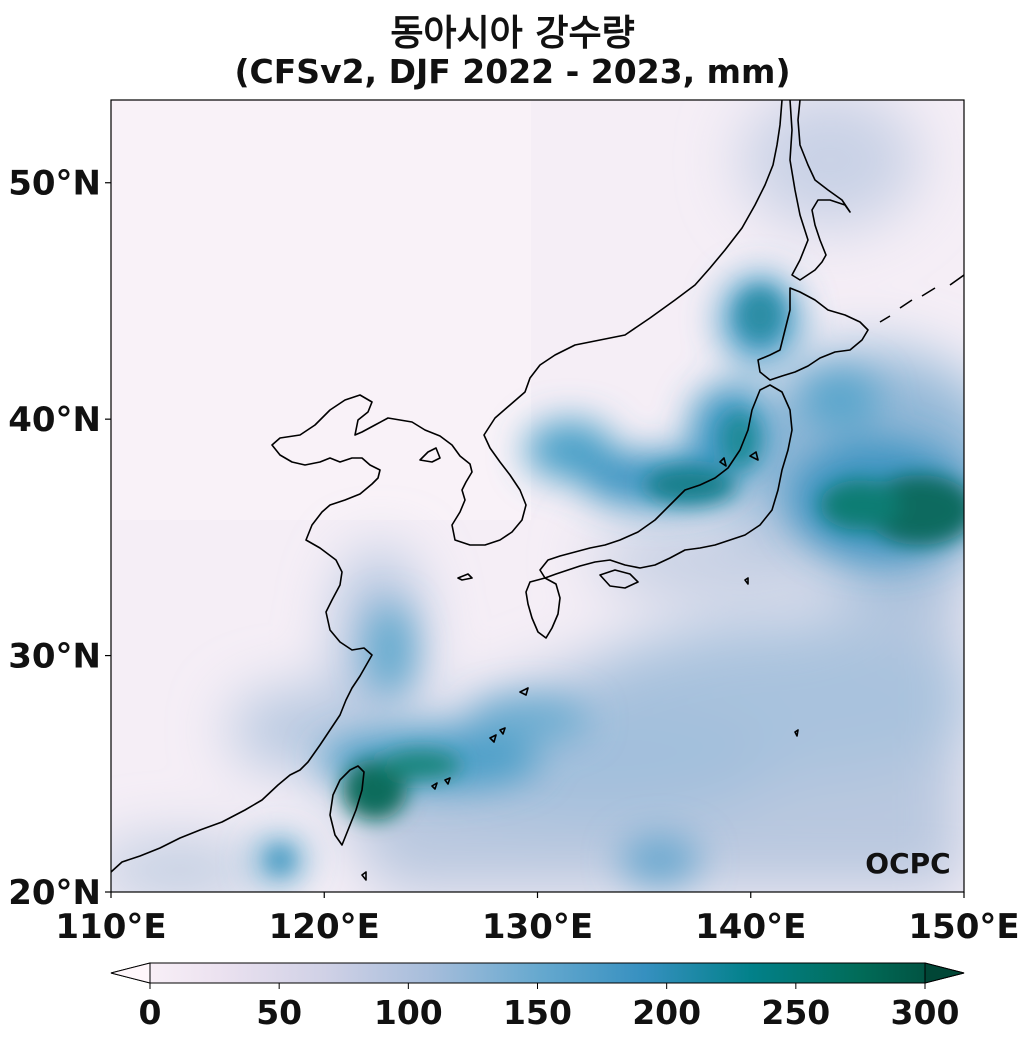 Image resolution: width=1025 pixels, height=1044 pixels. Describe the element at coordinates (921, 298) in the screenshot. I see `kuril-islands` at that location.